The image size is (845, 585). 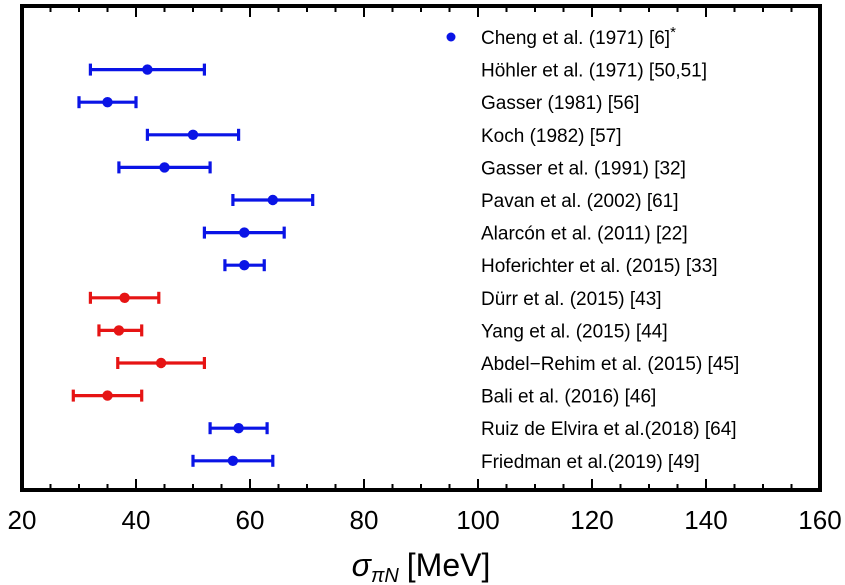 I want to click on x-axis-title: σπN [MeV], so click(x=421, y=566).